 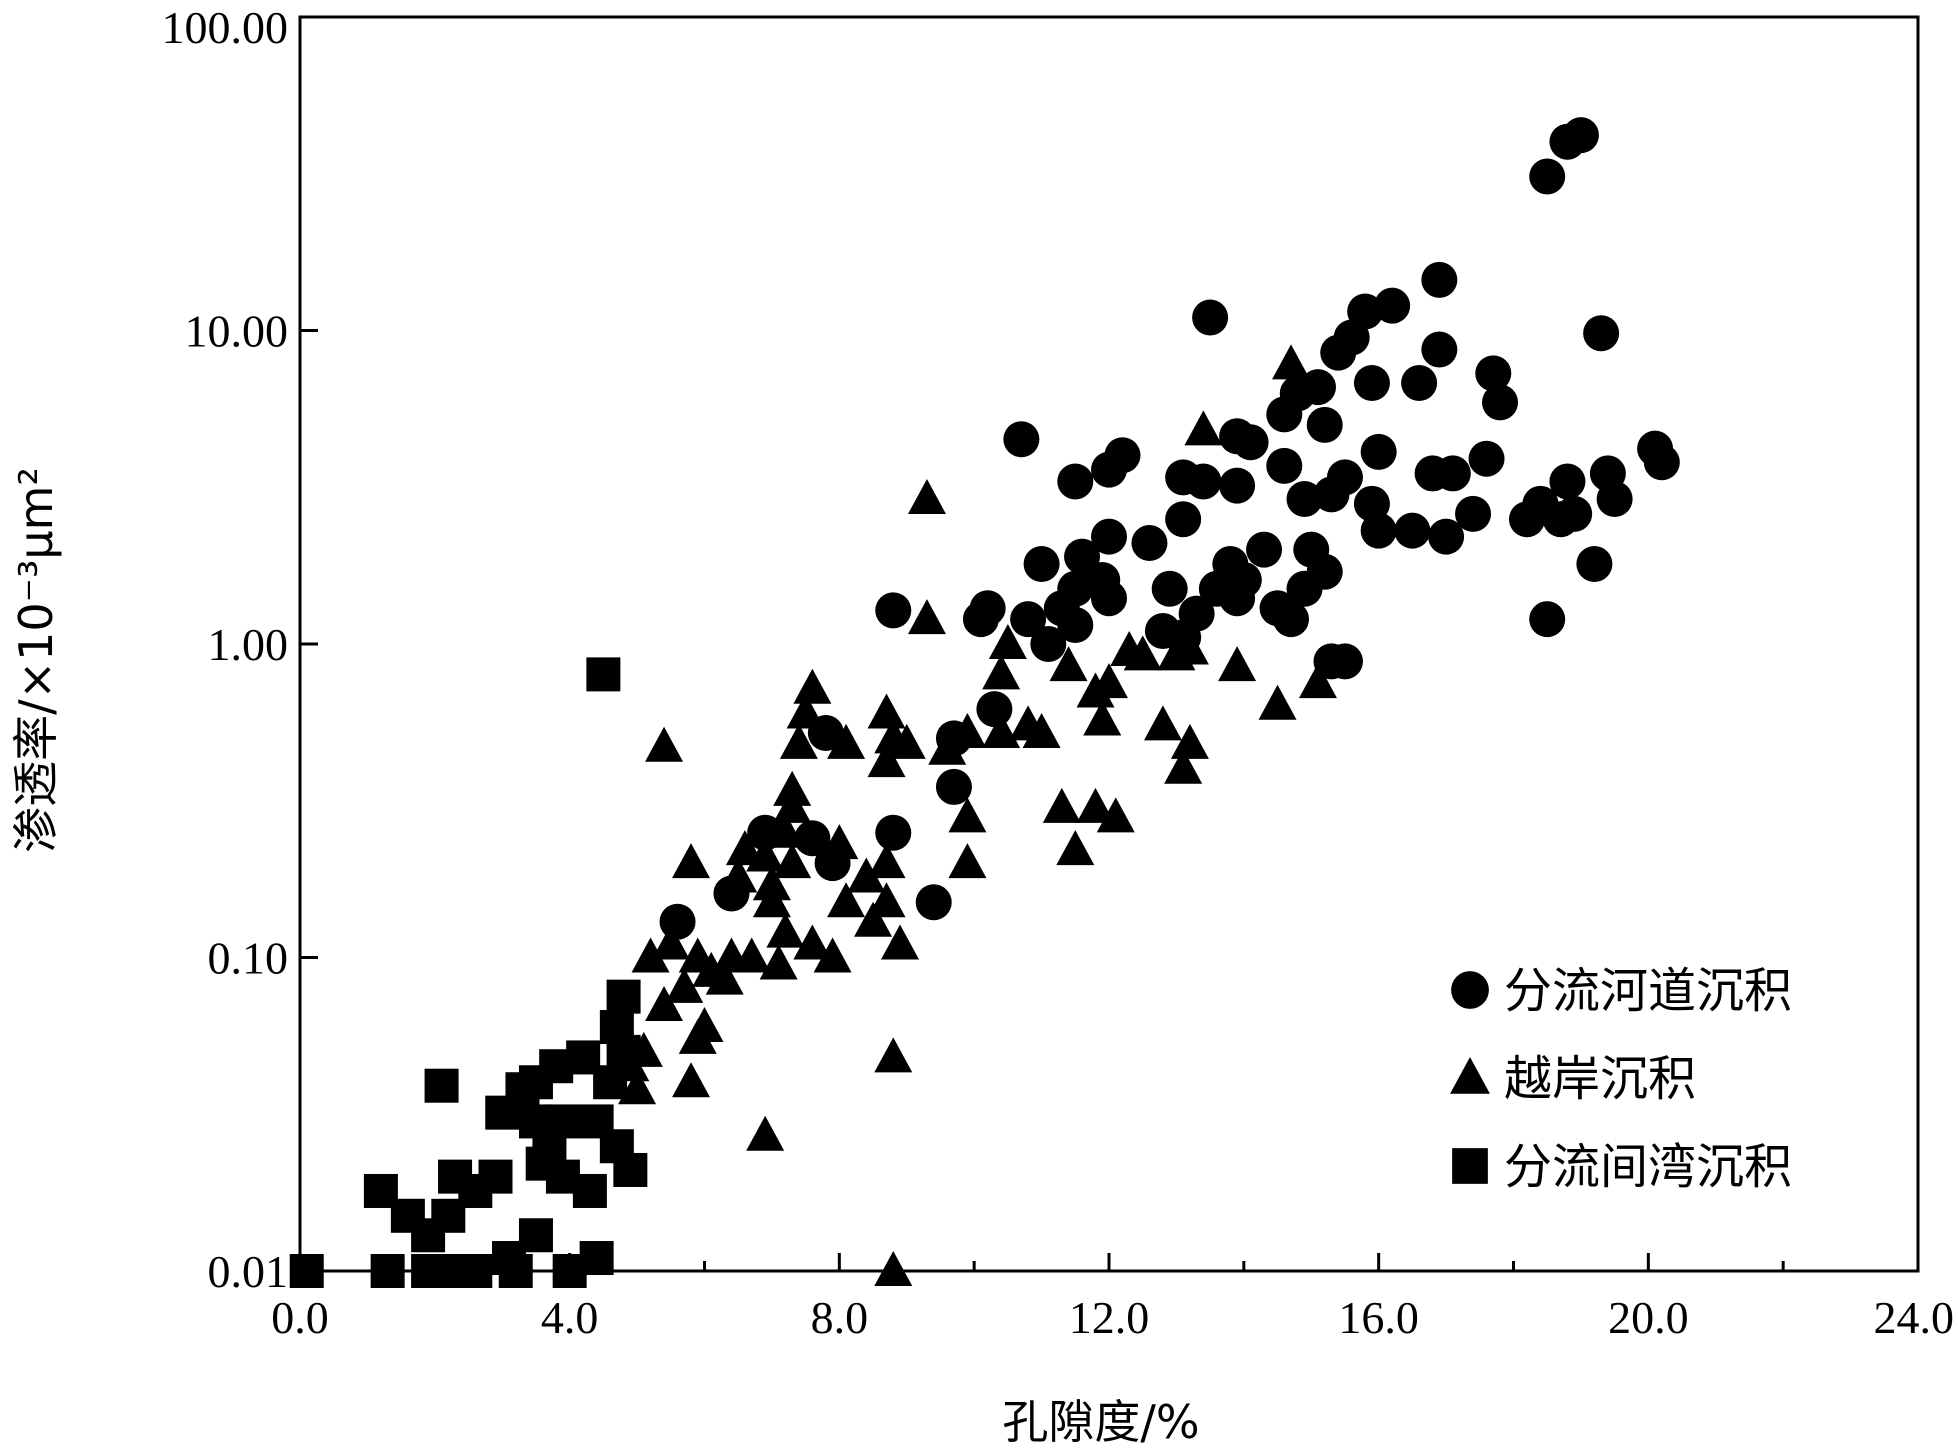 What do you see at coordinates (248, 1271) in the screenshot?
I see `y-tick-label: 0.01` at bounding box center [248, 1271].